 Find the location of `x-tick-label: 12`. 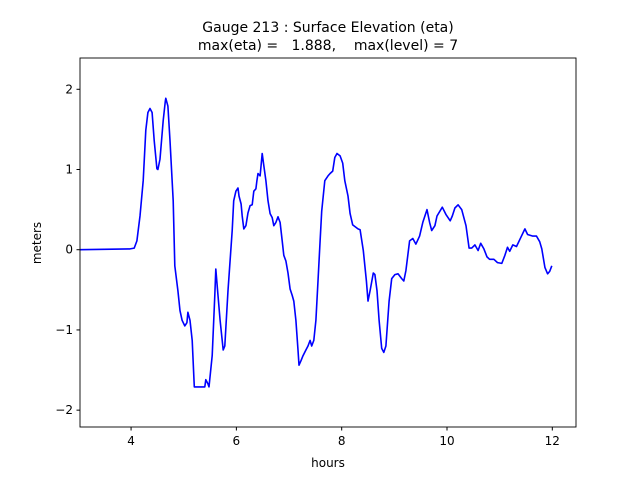

x-tick-label: 12 is located at coordinates (552, 441).